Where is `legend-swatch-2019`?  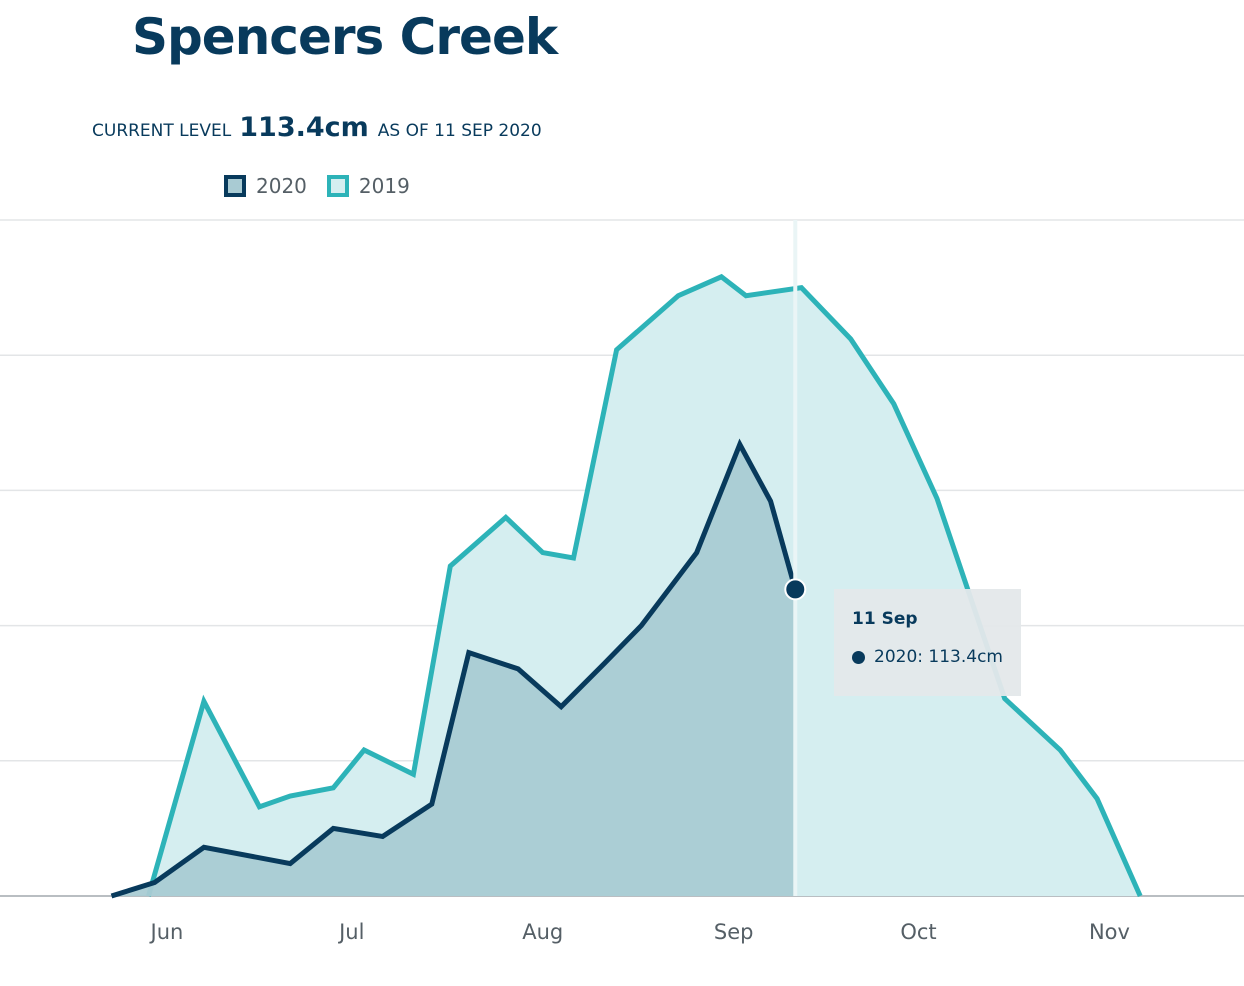
legend-swatch-2019 is located at coordinates (337, 186).